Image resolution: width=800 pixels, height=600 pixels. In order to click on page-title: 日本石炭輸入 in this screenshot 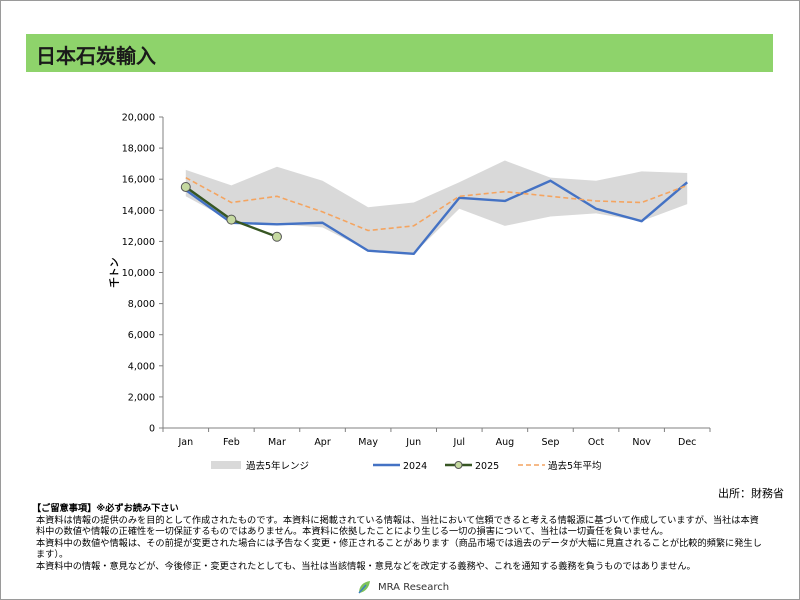, I will do `click(96, 56)`.